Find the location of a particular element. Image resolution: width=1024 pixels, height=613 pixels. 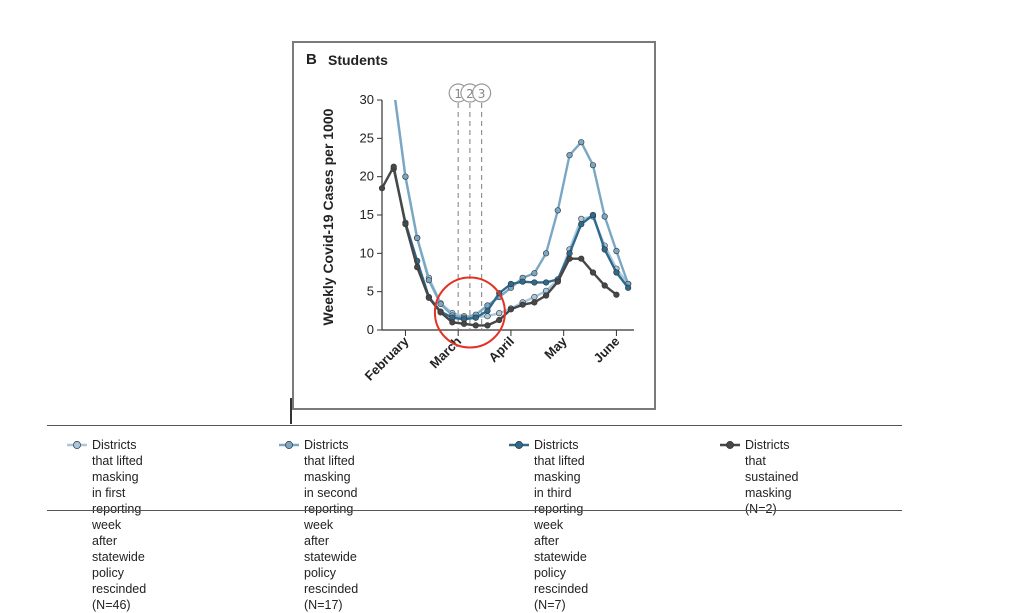

y-tick-label: 10 is located at coordinates (367, 252).